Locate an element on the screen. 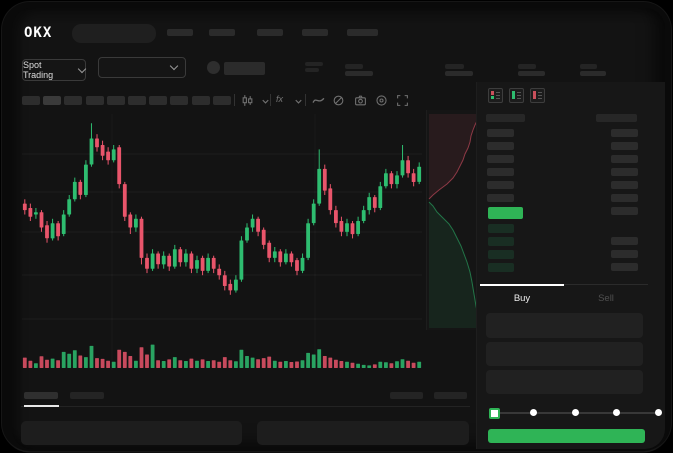  candle-style-icon is located at coordinates (247, 100).